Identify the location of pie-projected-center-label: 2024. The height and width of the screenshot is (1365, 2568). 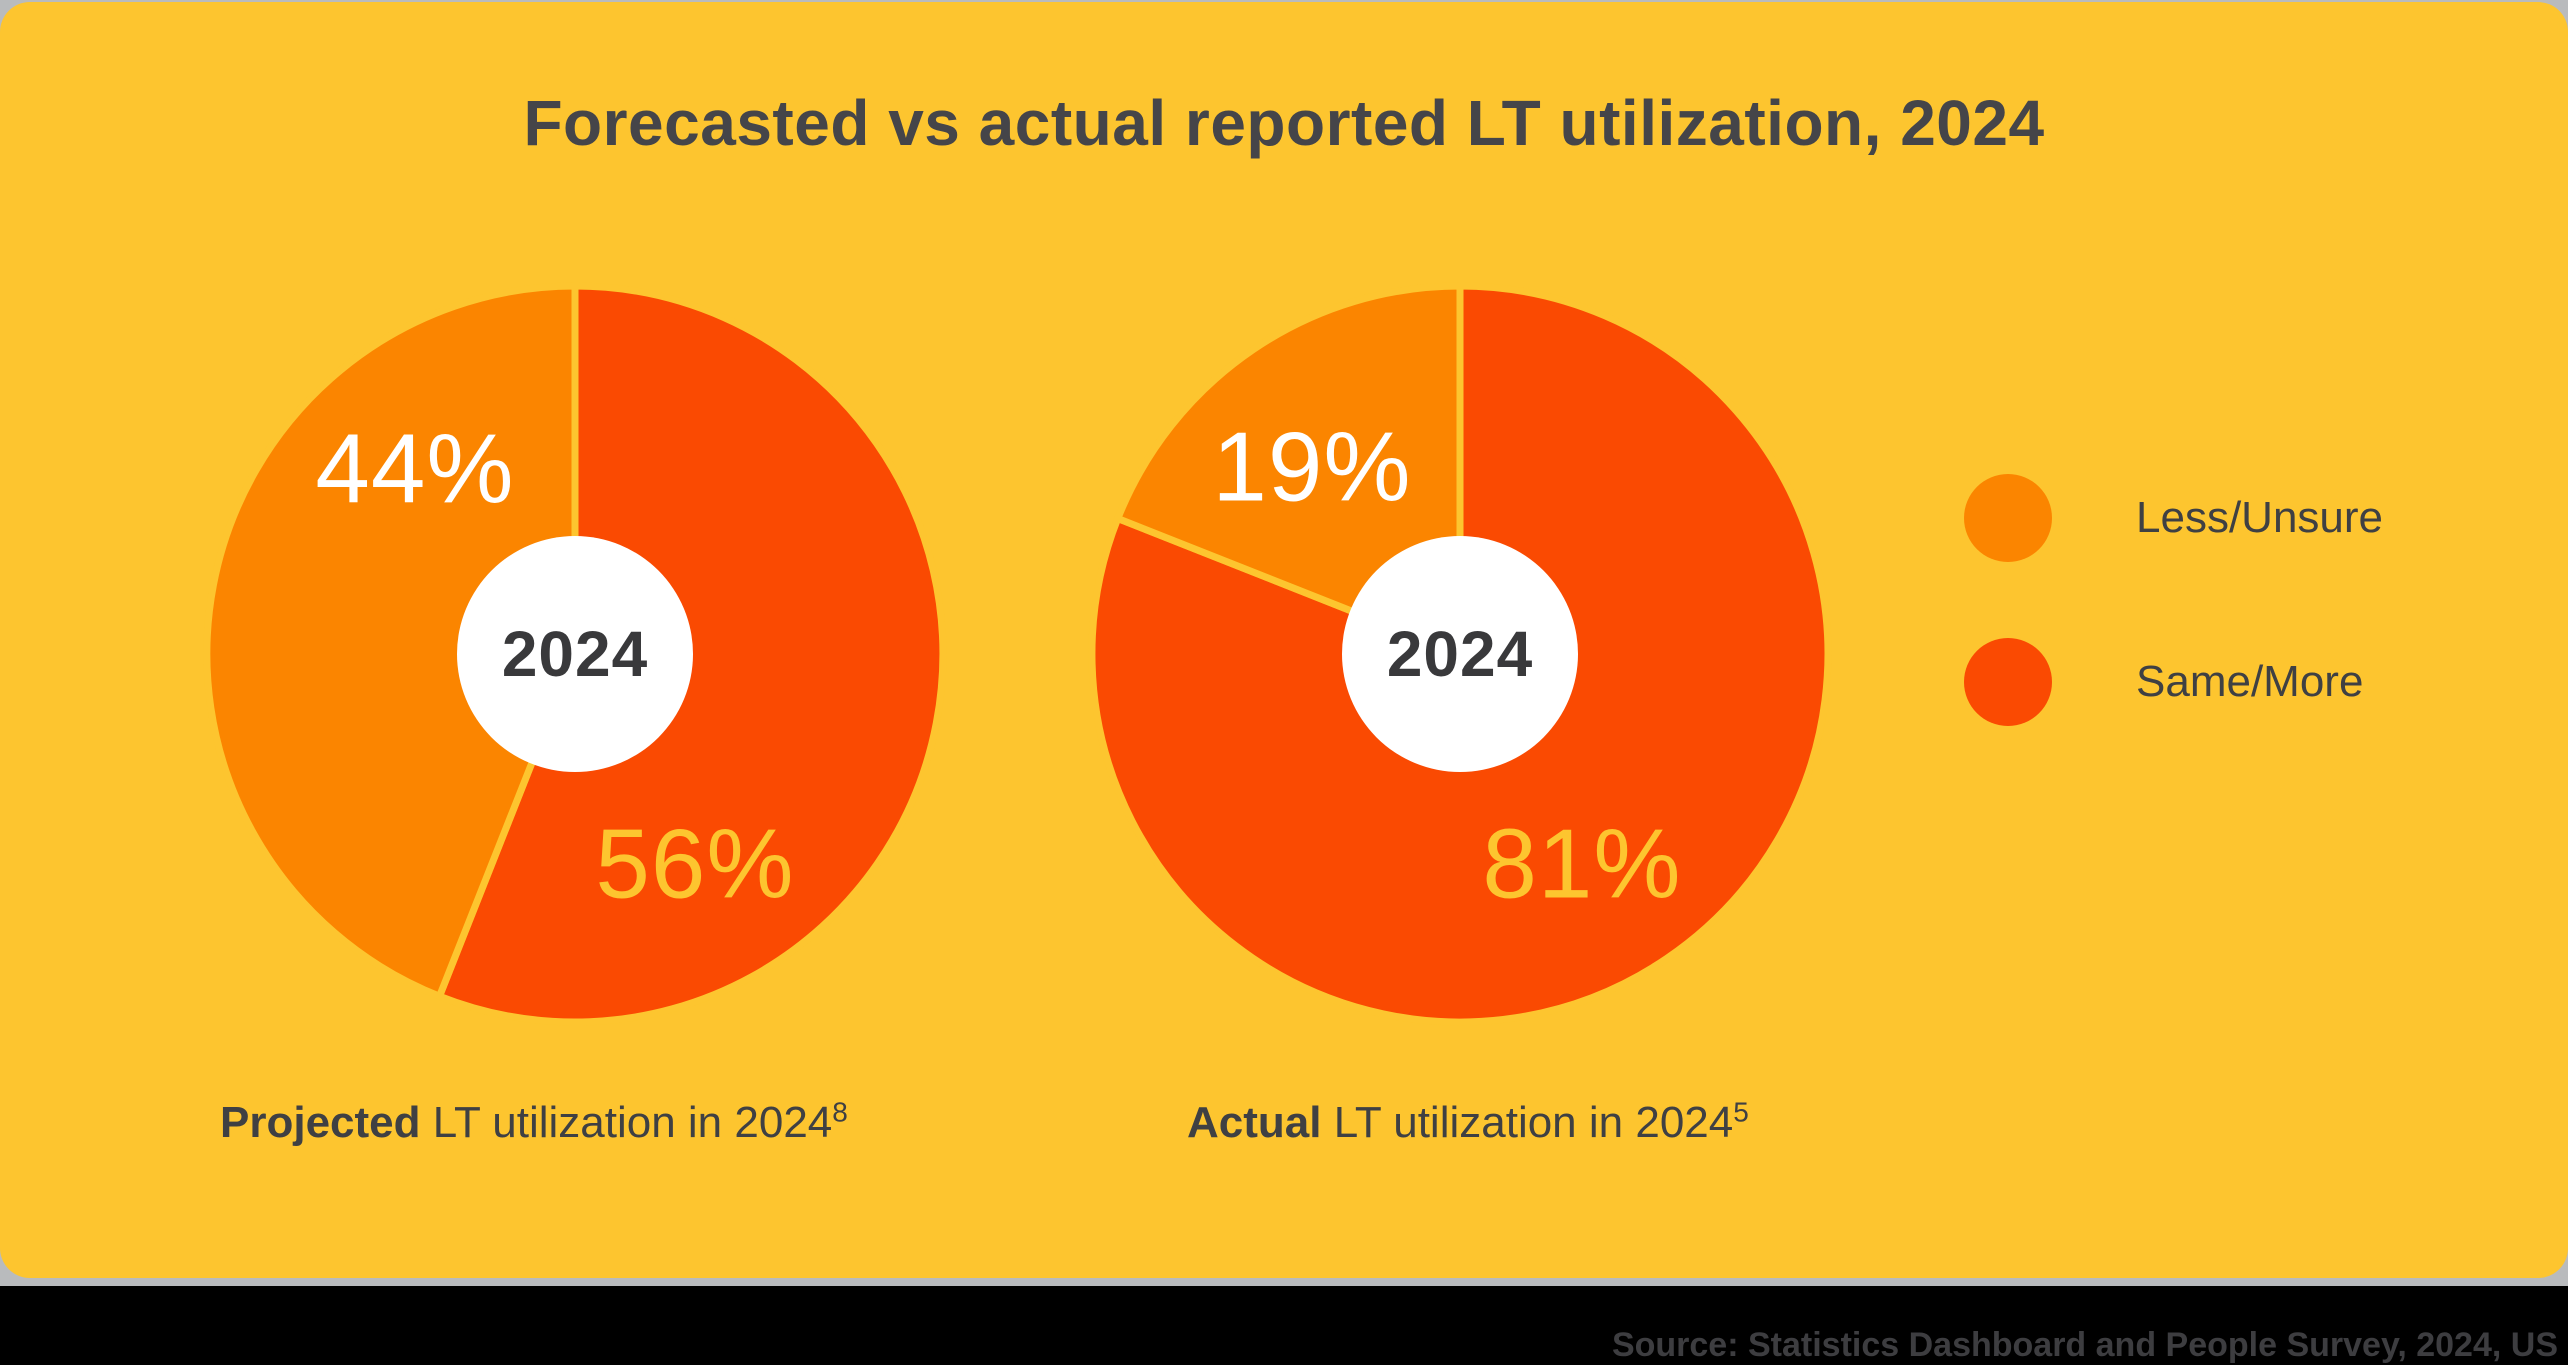
(575, 654).